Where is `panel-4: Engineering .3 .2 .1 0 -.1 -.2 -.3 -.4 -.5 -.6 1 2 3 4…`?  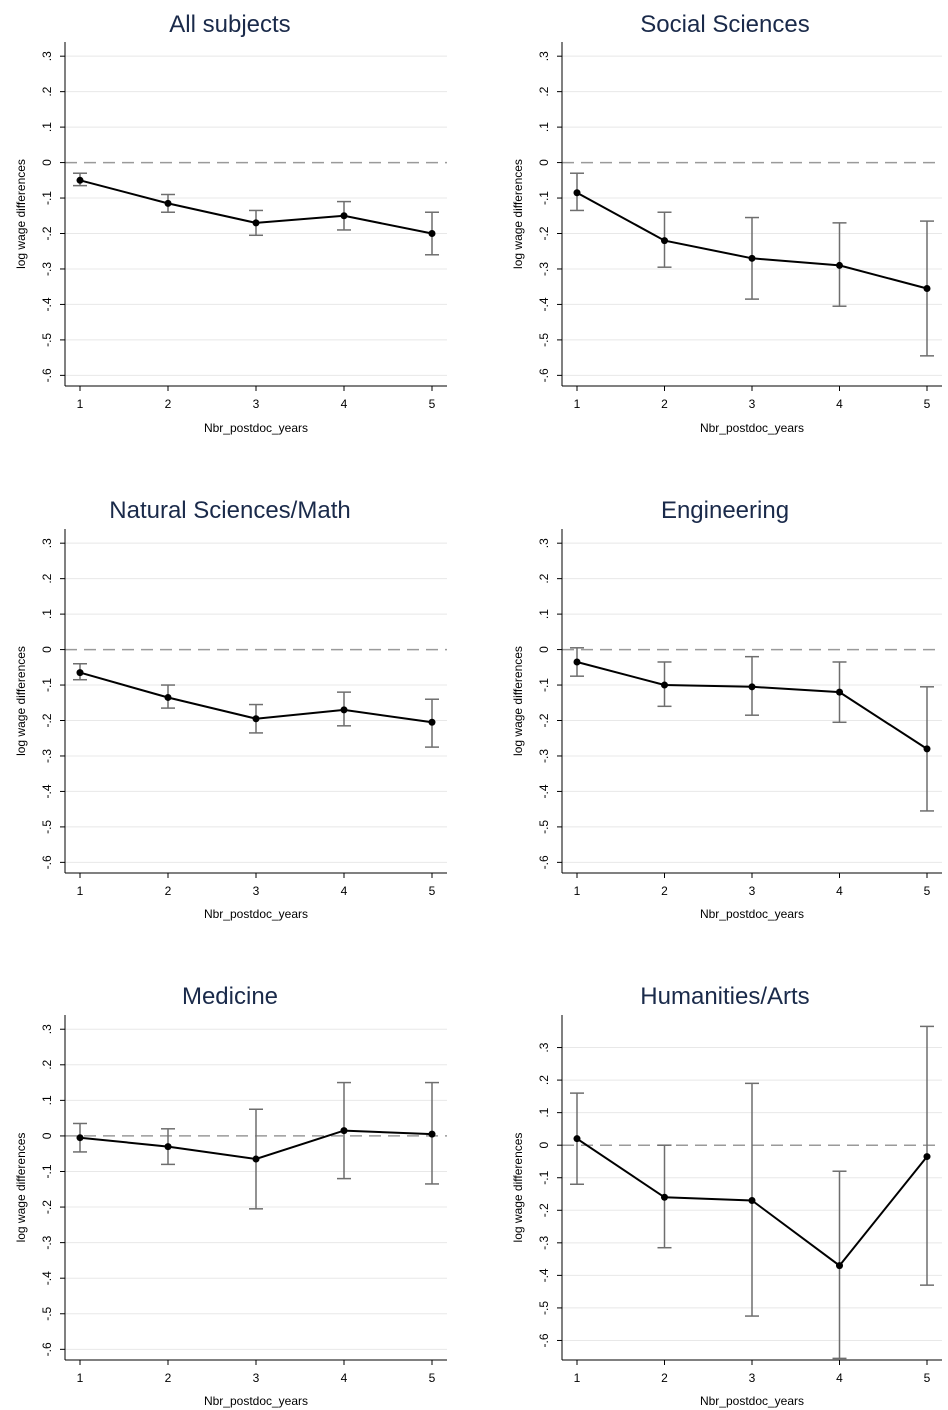 panel-4: Engineering .3 .2 .1 0 -.1 -.2 -.3 -.4 -.5 -.6 1 2 3 4… is located at coordinates (726, 709).